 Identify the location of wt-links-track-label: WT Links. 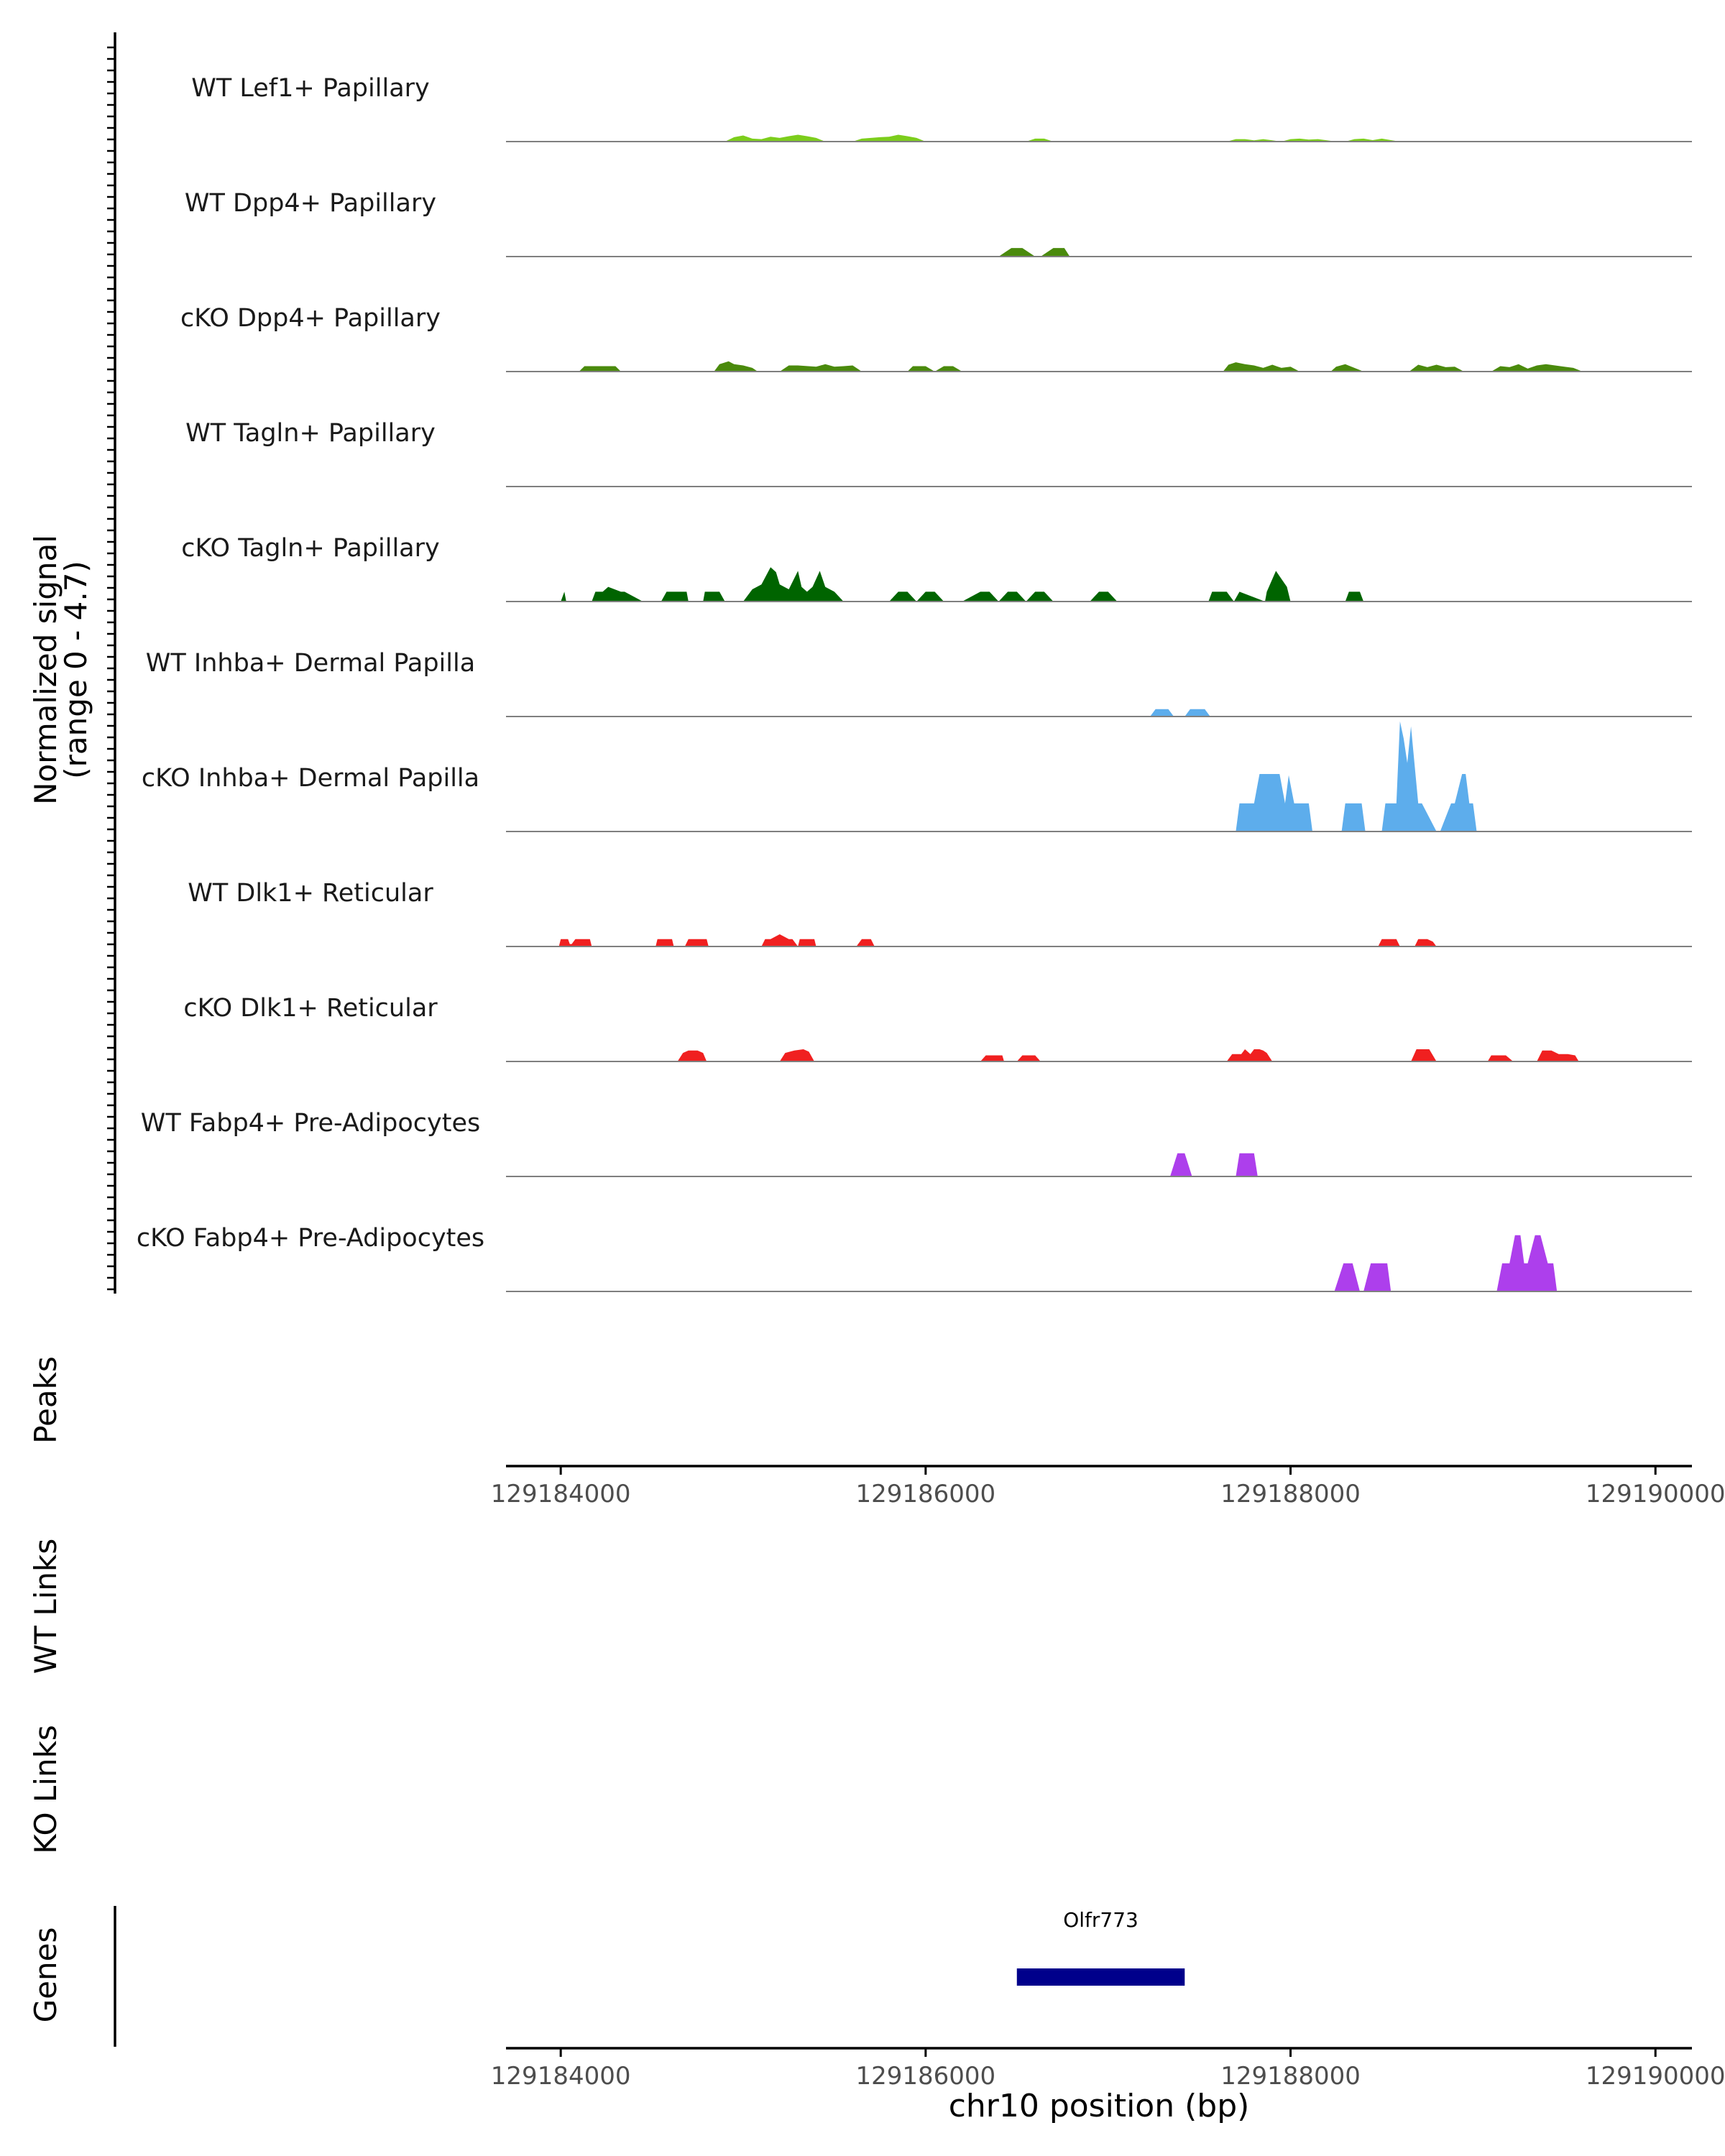
(45, 1606).